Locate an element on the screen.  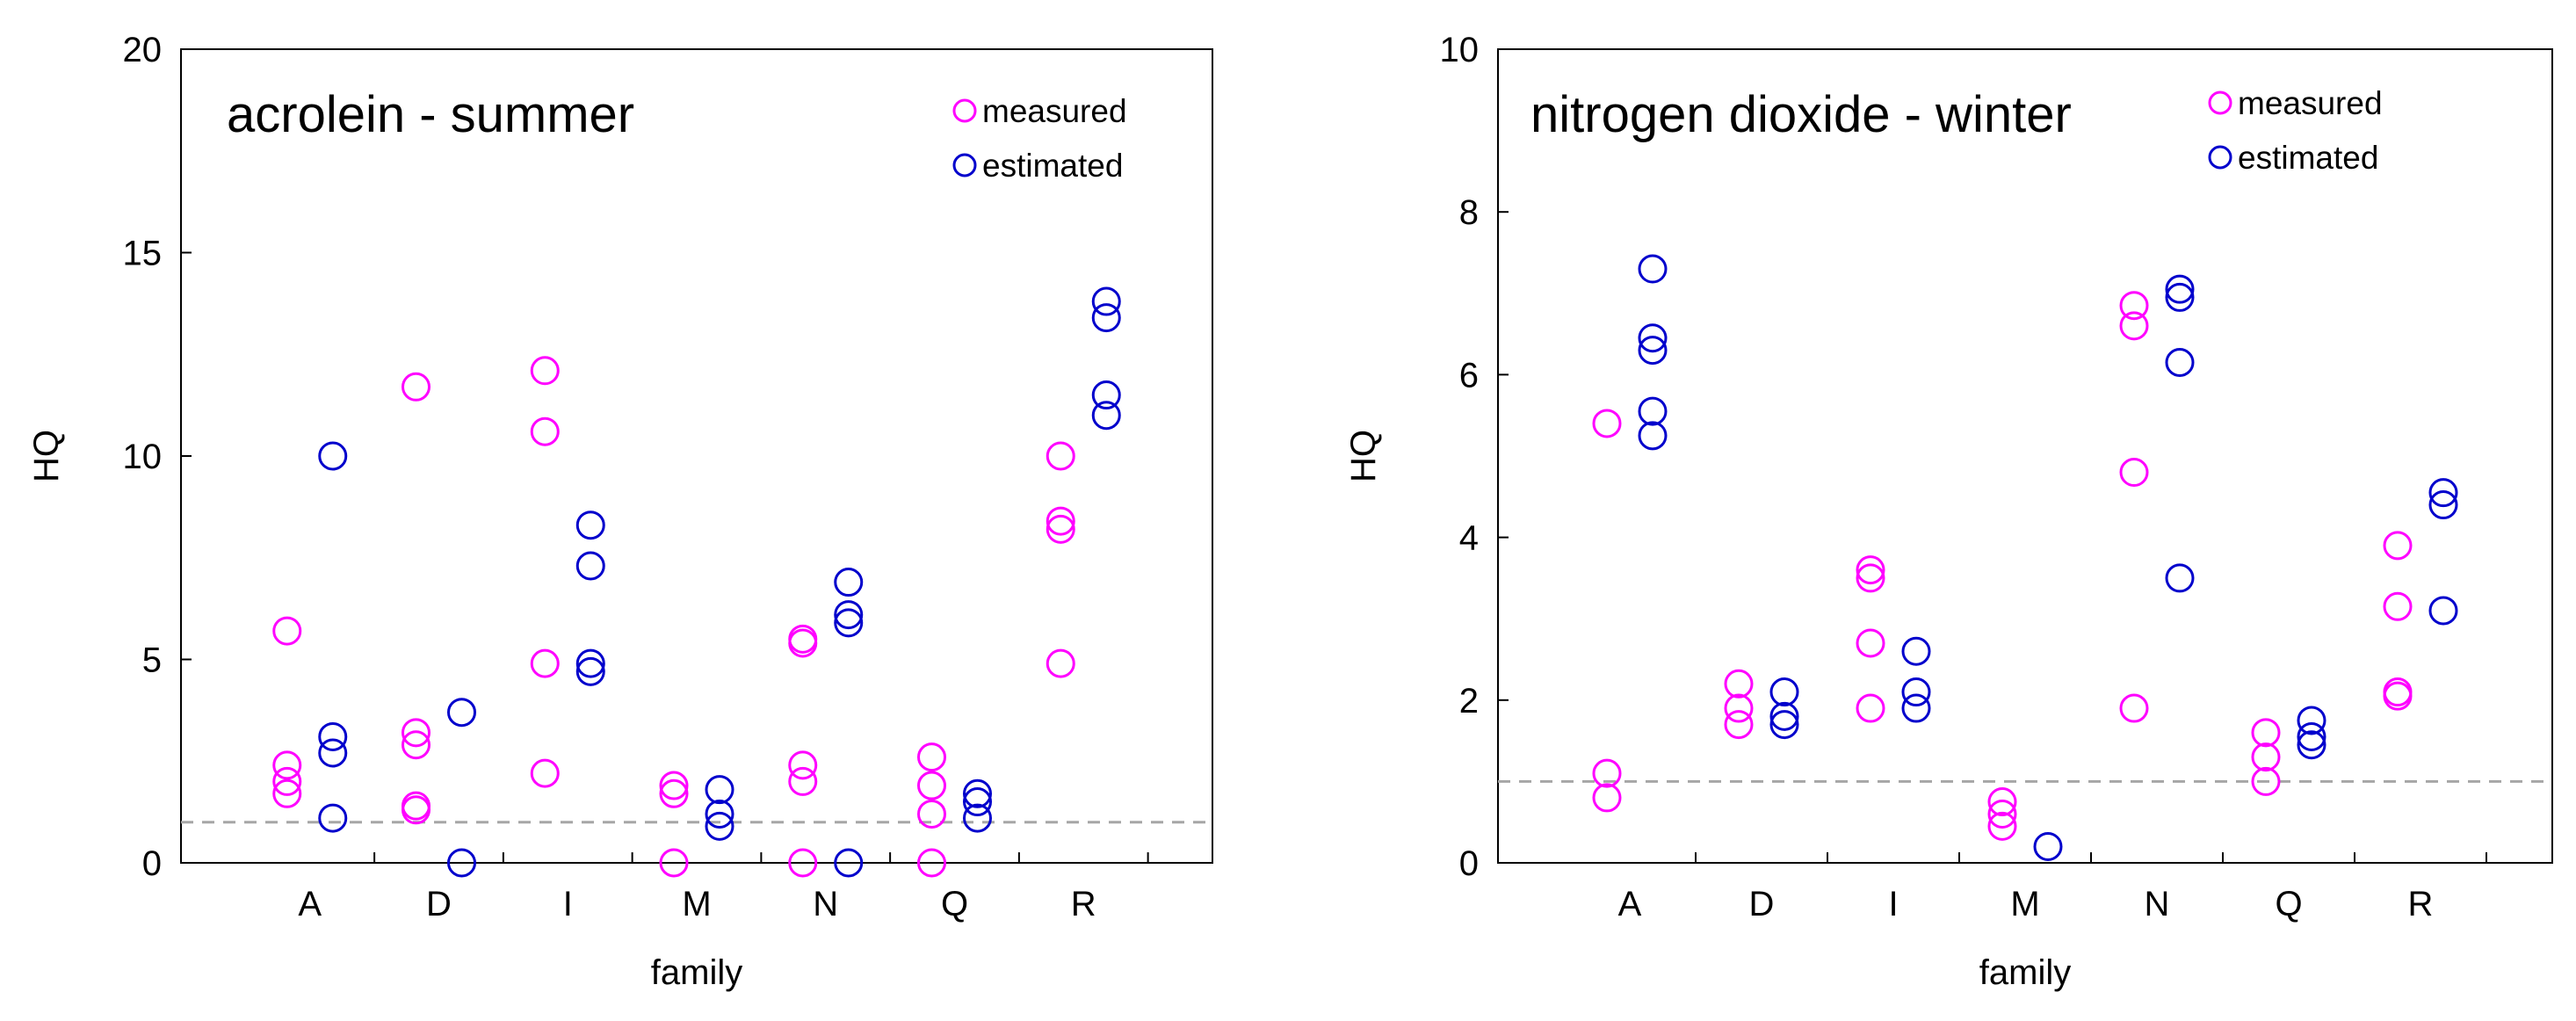
y-tick-label: 2 is located at coordinates (1469, 701).